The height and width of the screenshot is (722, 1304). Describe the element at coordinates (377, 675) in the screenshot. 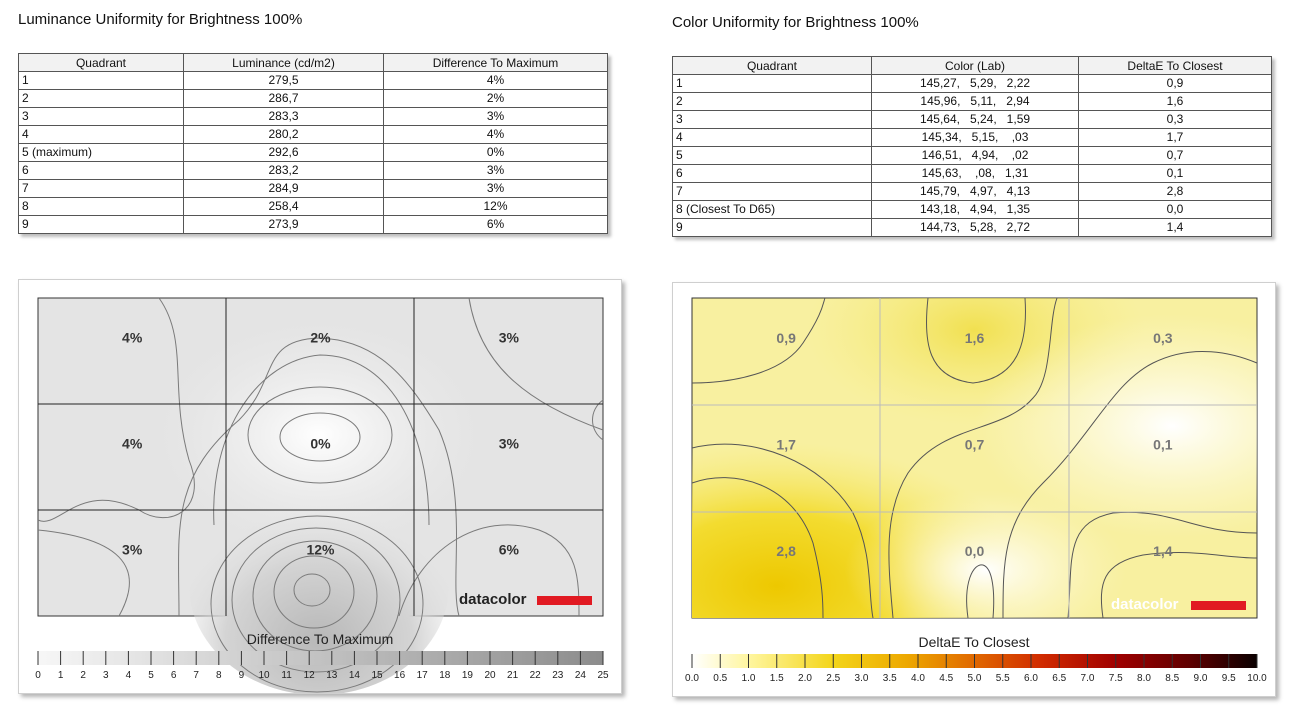

I see `scale-tick-label: 15` at that location.